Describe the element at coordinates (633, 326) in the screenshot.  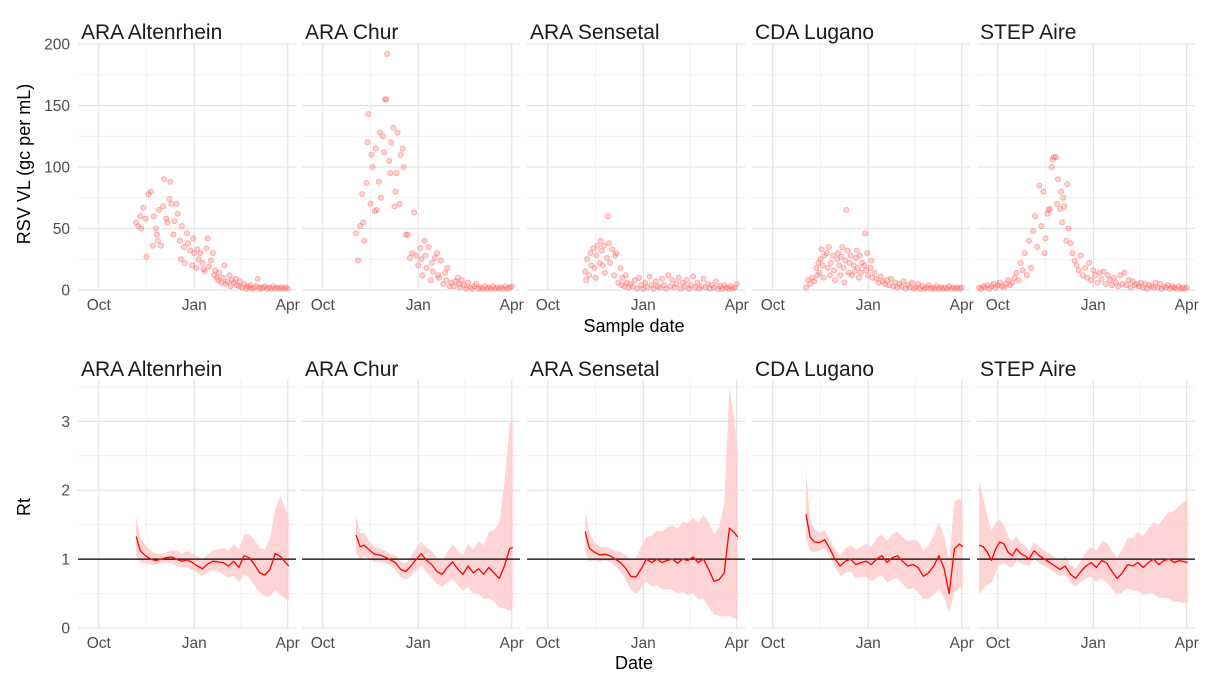
I see `x-axis-label-top: Sample date` at that location.